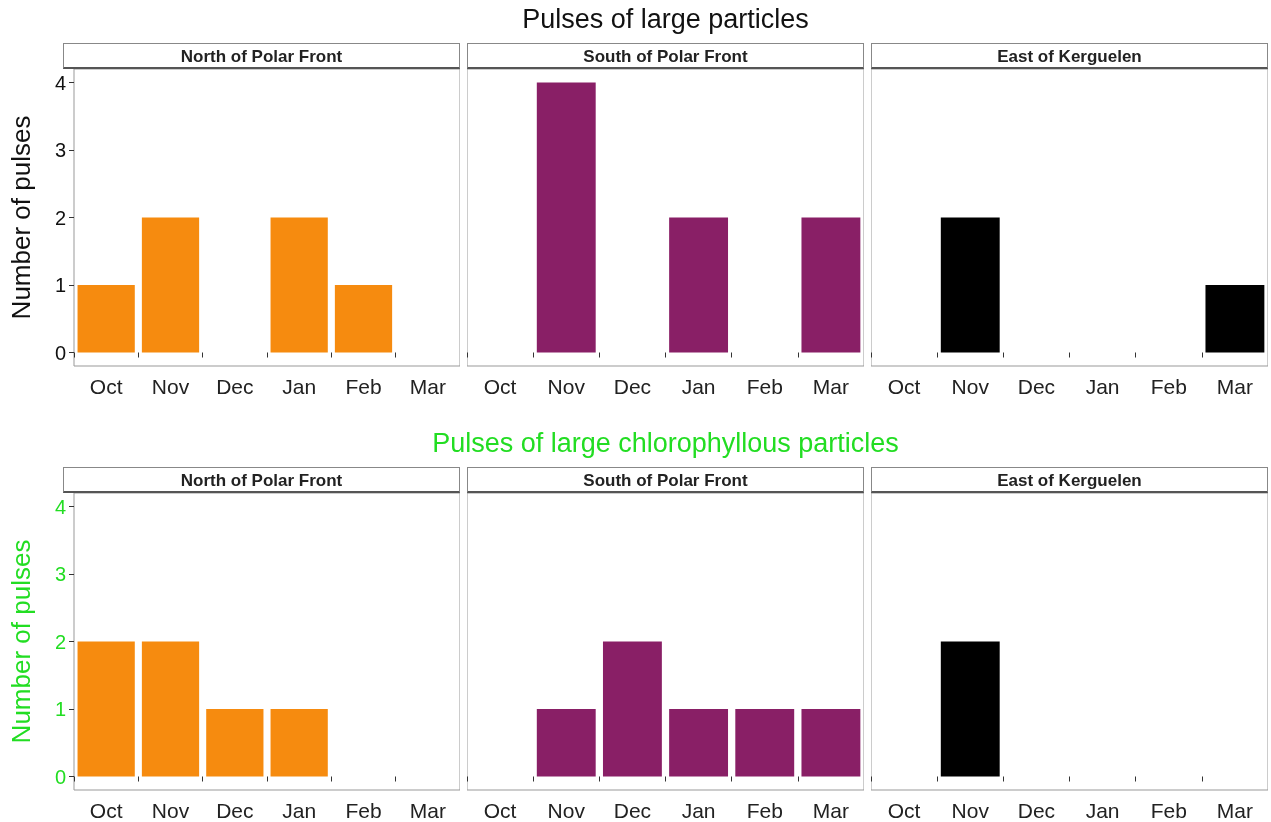 The width and height of the screenshot is (1271, 822). I want to click on chart-title: Pulses of large particles, so click(665, 19).